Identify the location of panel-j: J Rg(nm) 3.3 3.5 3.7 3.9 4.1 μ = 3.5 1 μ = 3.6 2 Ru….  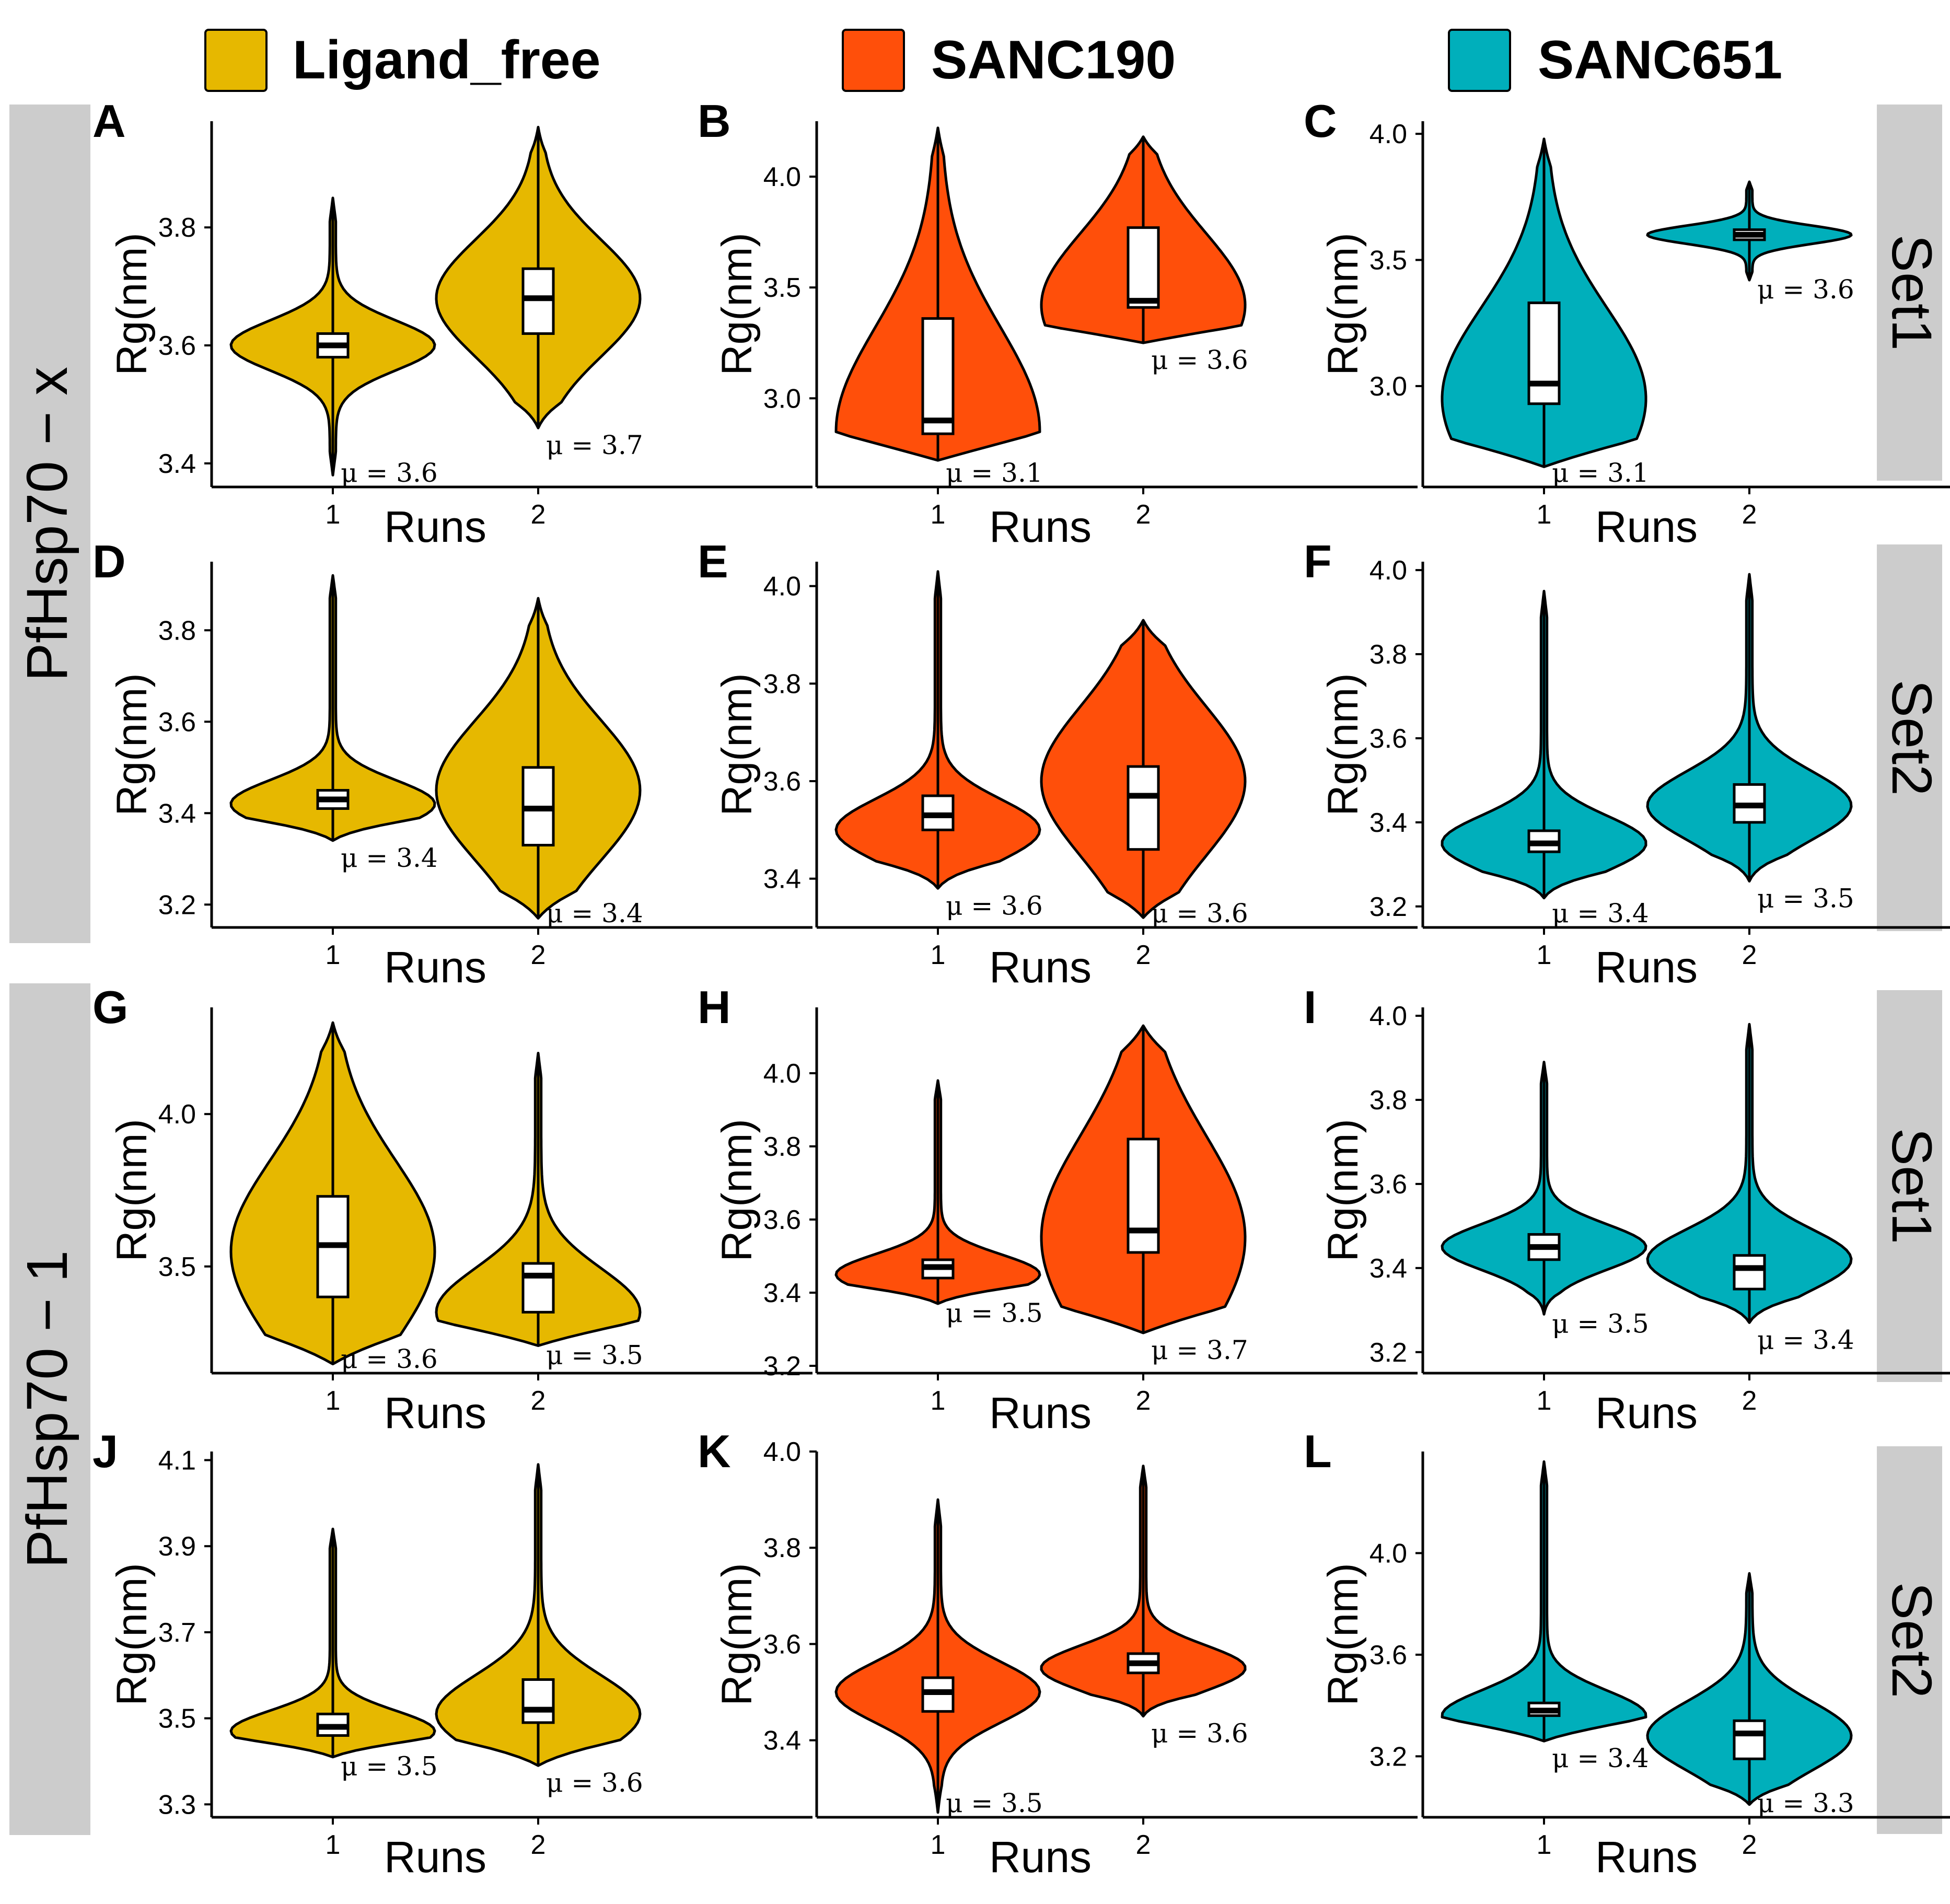
(452, 1653).